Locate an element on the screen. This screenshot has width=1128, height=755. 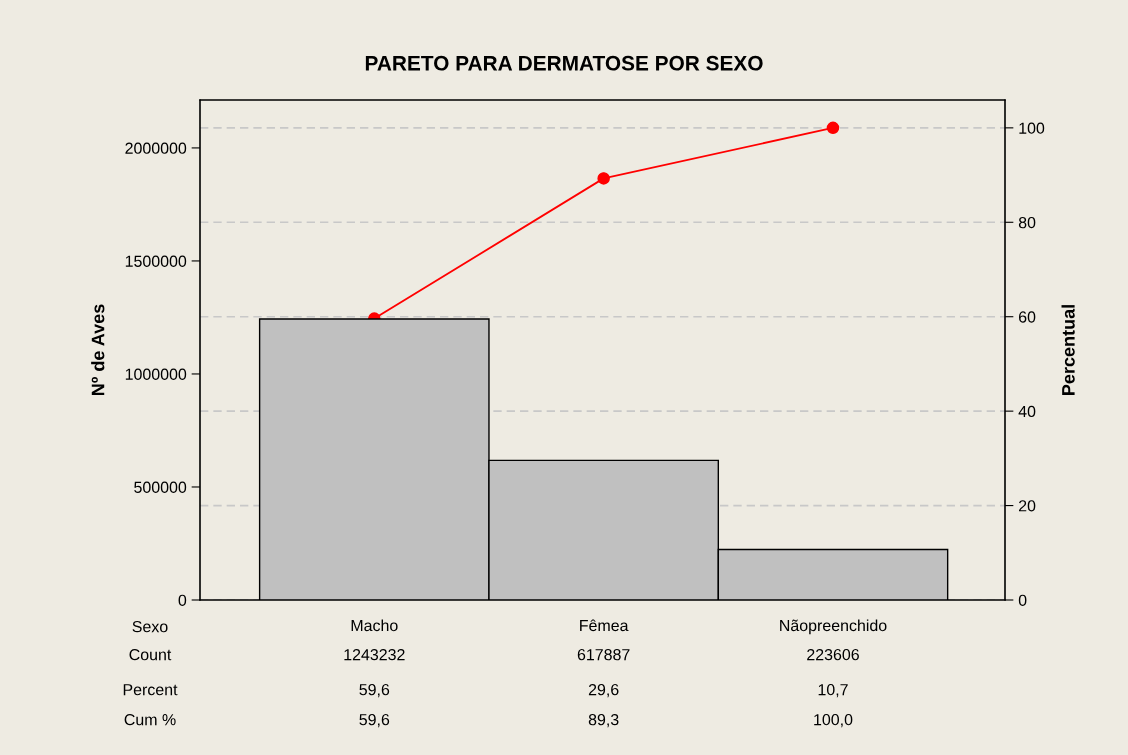
y2-tick-label: 100 is located at coordinates (1032, 128).